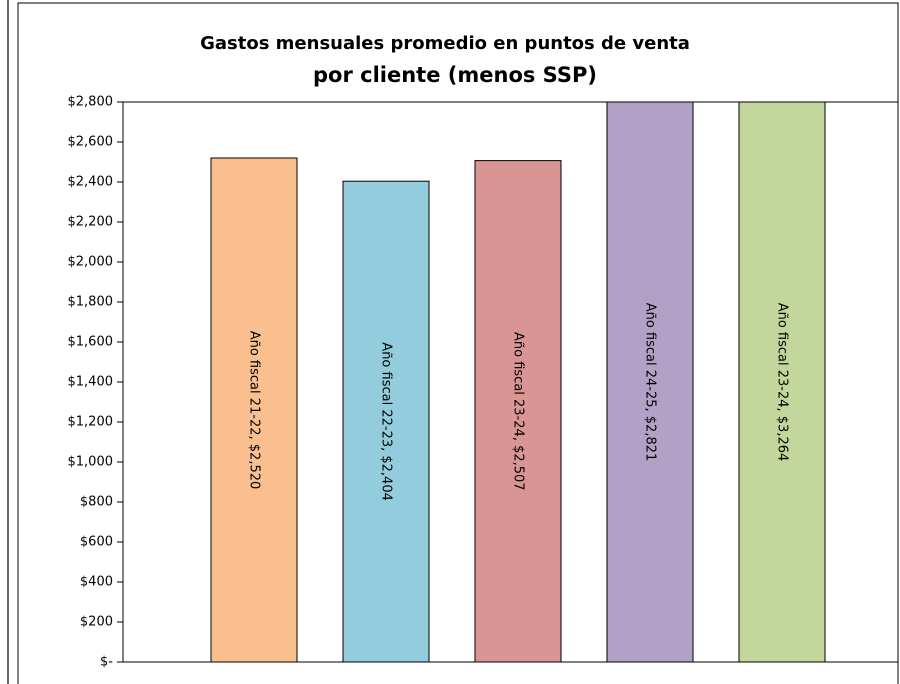 Image resolution: width=900 pixels, height=684 pixels. I want to click on data-label: Año fiscal 23-24, $2,507, so click(518, 411).